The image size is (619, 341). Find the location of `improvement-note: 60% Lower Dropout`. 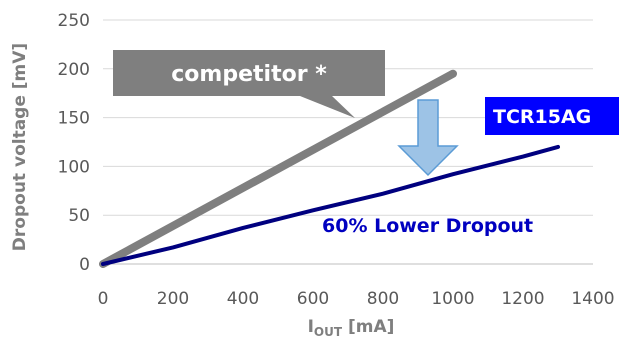

improvement-note: 60% Lower Dropout is located at coordinates (427, 226).